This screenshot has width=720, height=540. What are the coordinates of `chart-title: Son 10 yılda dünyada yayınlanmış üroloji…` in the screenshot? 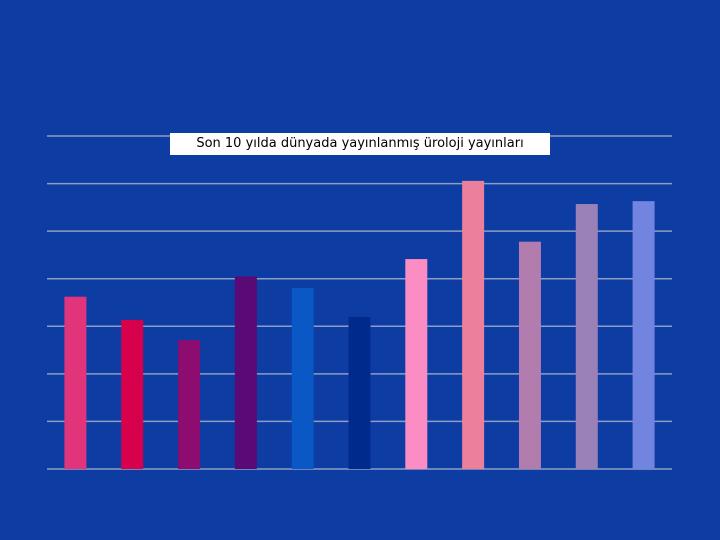 It's located at (360, 144).